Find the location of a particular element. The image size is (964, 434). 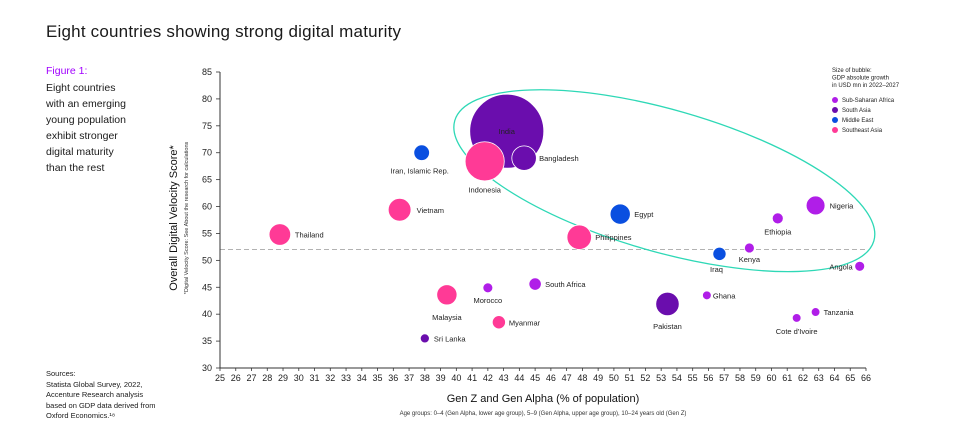

label-malaysia: Malaysia is located at coordinates (447, 317).